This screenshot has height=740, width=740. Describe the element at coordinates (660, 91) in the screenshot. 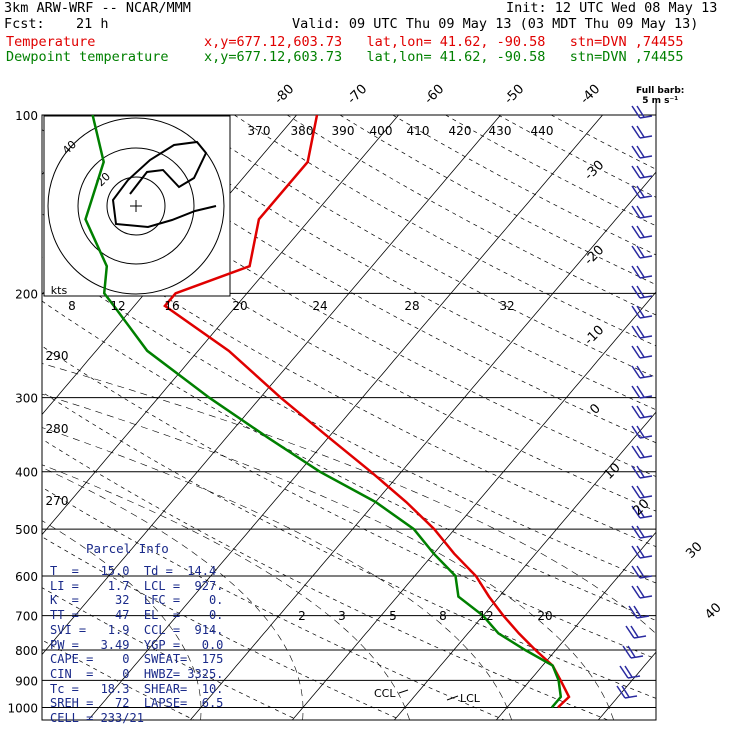

I see `full-barb-label: Full barb:` at that location.